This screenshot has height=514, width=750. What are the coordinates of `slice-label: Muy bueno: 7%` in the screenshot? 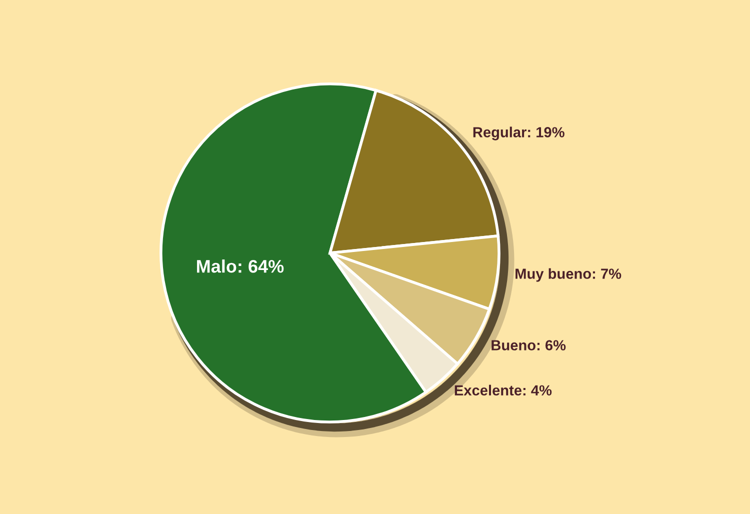 It's located at (569, 275).